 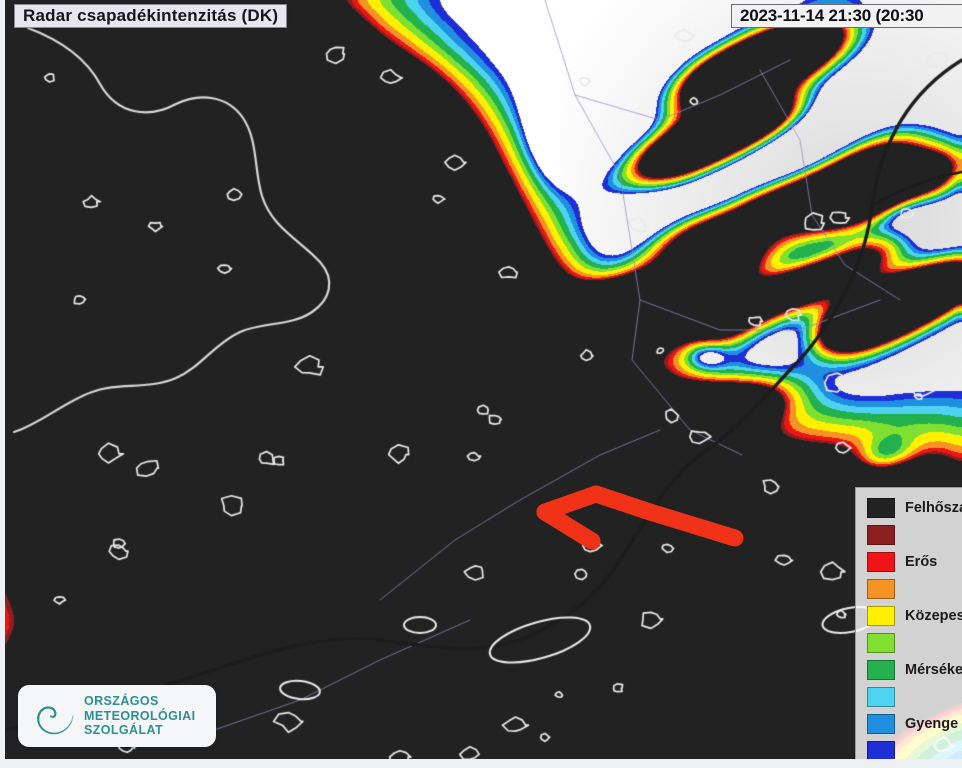 I want to click on timestamp-plate: 2023-11-14 21:30 (20:30, so click(x=846, y=16).